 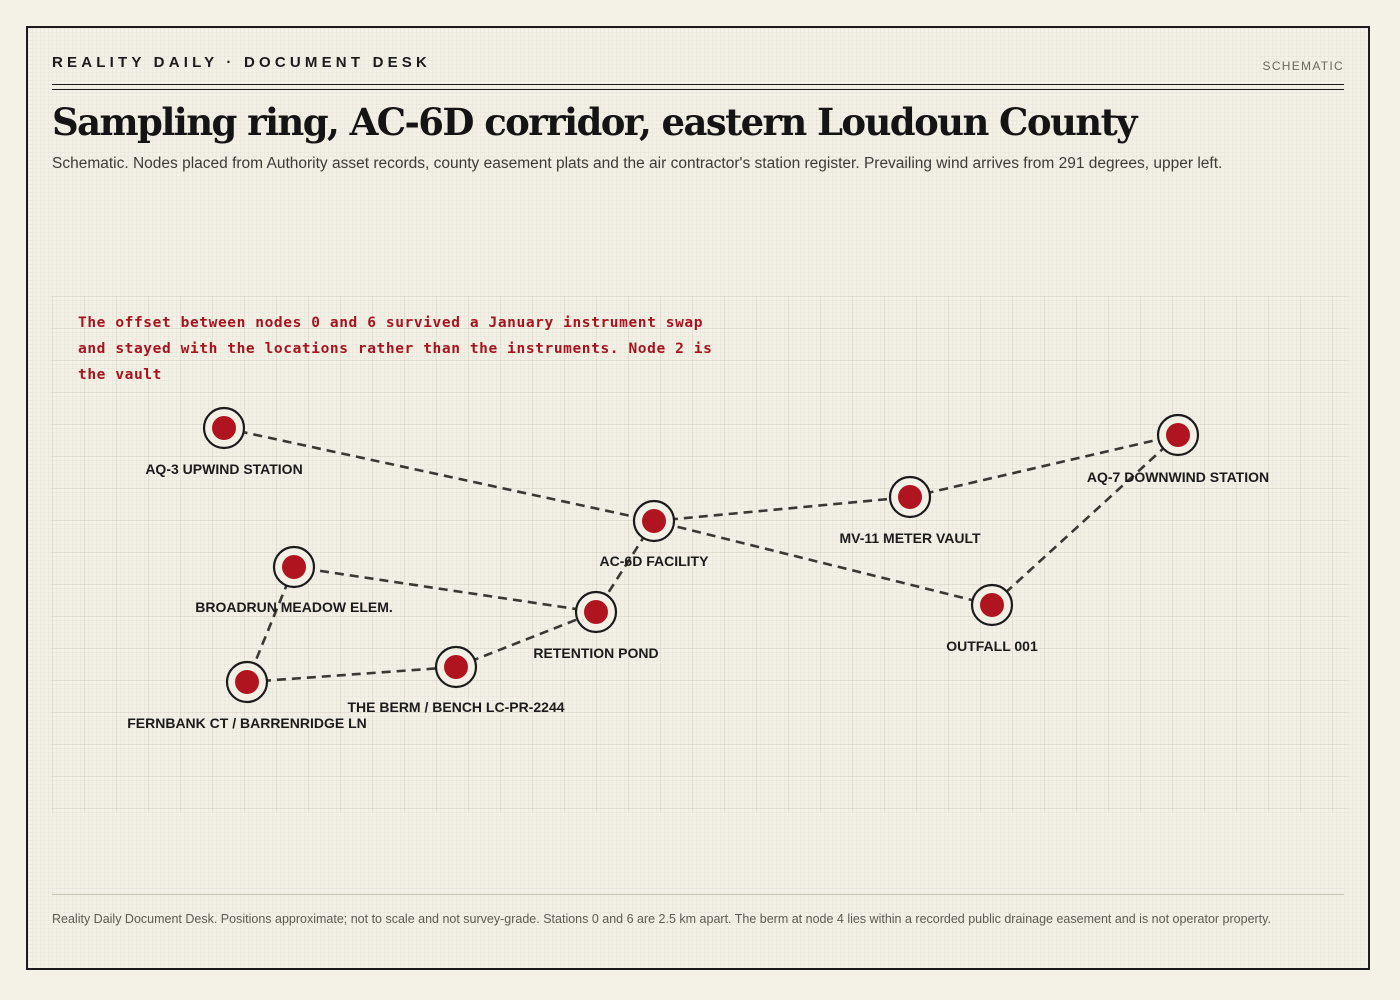 I want to click on node-berm: THE BERM / BENCH LC-PR-2244, so click(x=456, y=680).